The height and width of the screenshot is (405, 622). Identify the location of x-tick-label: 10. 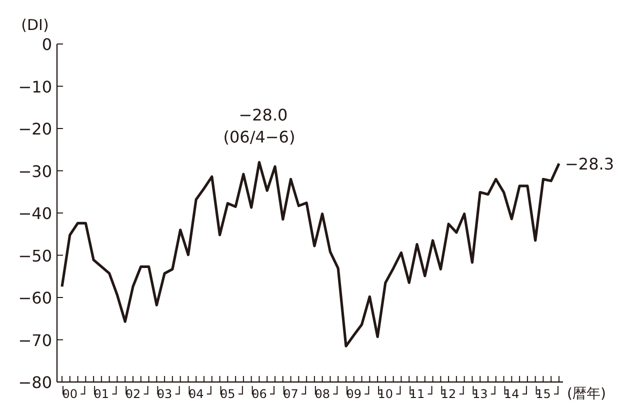
(386, 394).